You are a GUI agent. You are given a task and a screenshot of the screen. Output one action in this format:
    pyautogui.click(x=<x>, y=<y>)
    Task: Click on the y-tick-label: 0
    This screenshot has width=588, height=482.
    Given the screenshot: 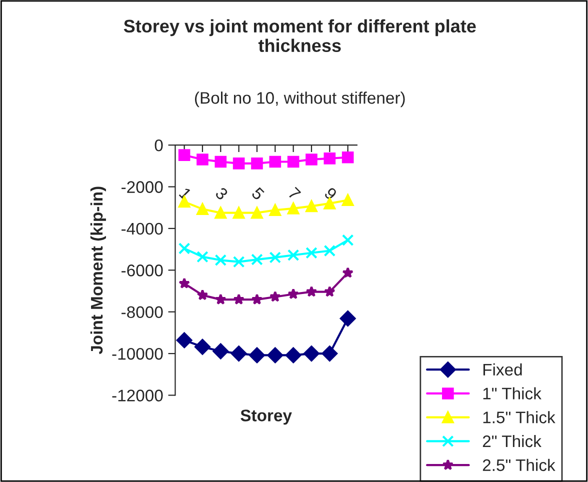 What is the action you would take?
    pyautogui.click(x=158, y=145)
    